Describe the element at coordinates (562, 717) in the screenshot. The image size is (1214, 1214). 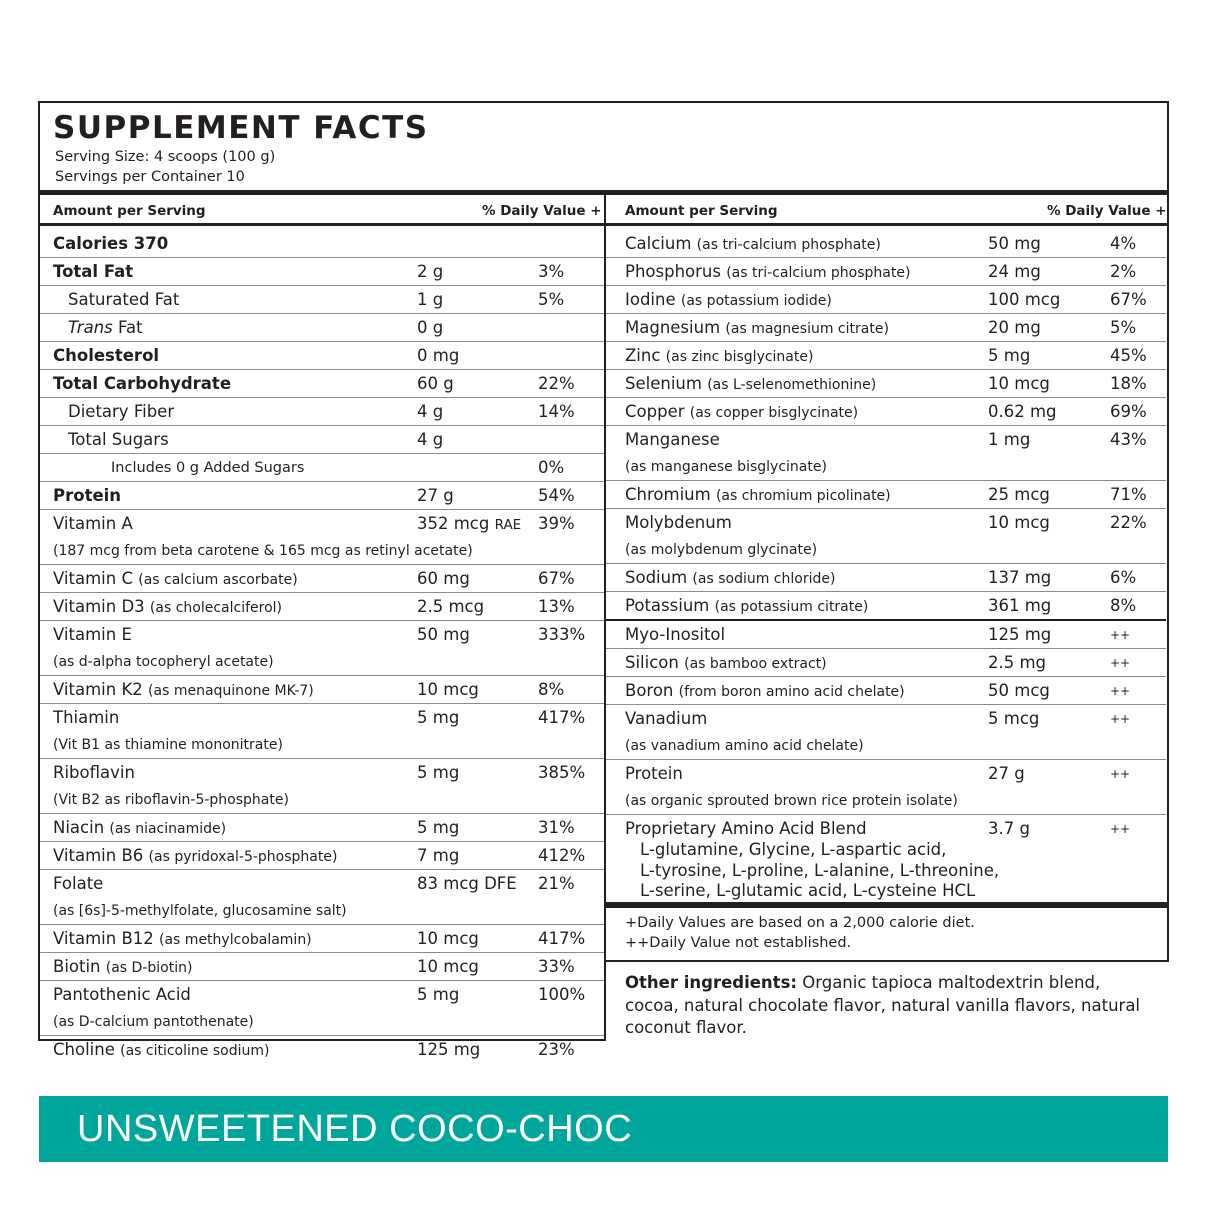
I see `nutrient-daily-value: 417%` at that location.